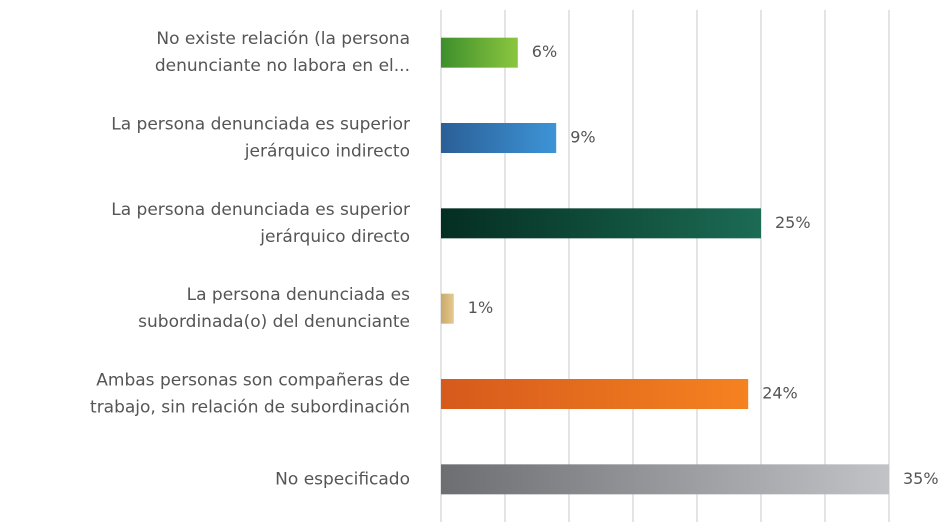 Image resolution: width=949 pixels, height=522 pixels. Describe the element at coordinates (250, 408) in the screenshot. I see `y-tick-label: trabajo, sin relación de subordinación` at that location.